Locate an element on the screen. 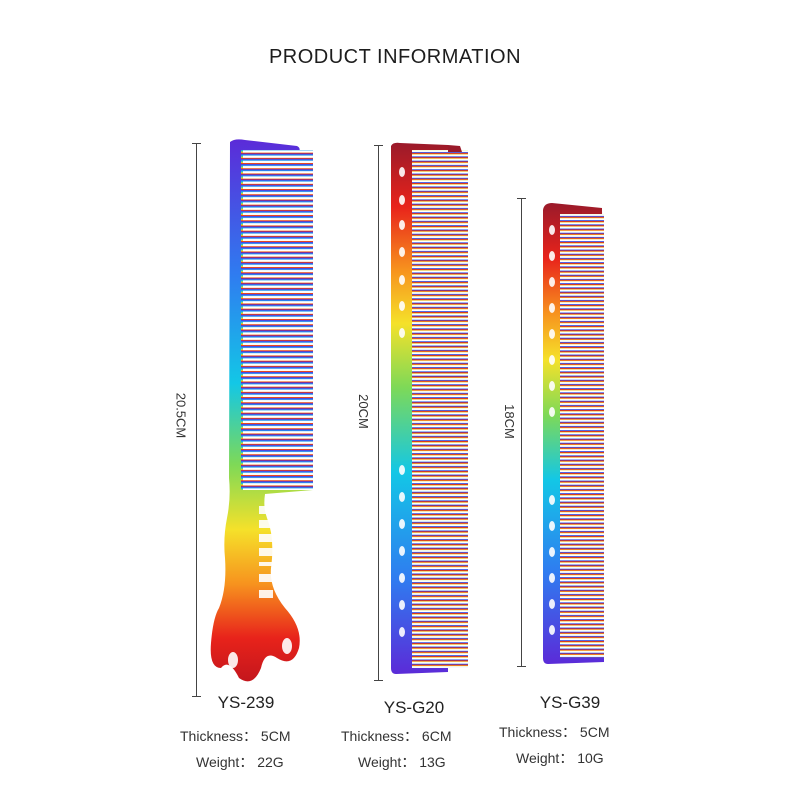 Image resolution: width=790 pixels, height=790 pixels. weight-value: 13G is located at coordinates (432, 762).